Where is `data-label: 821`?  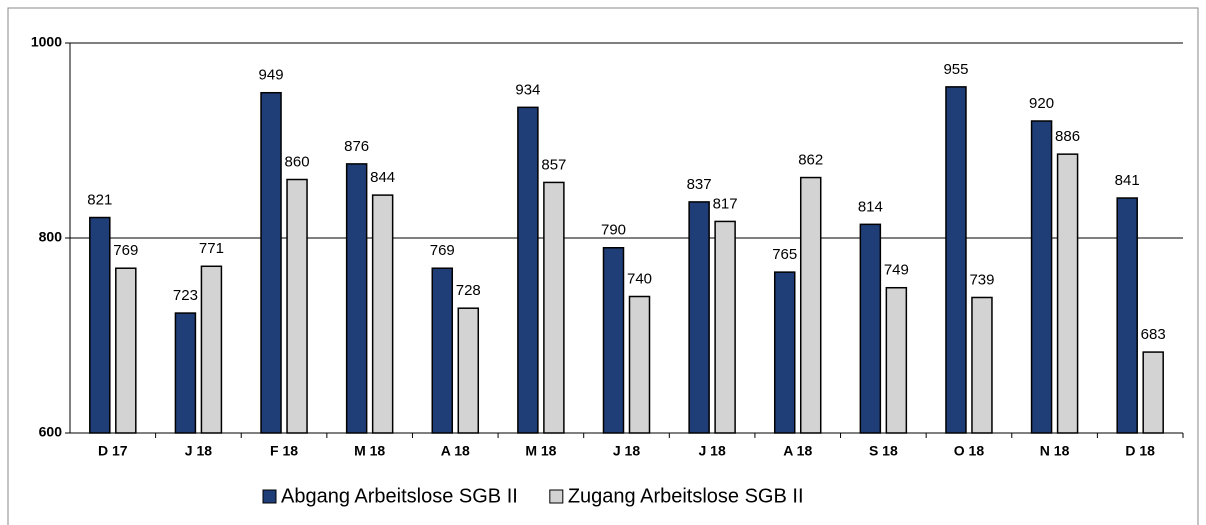
data-label: 821 is located at coordinates (99, 199).